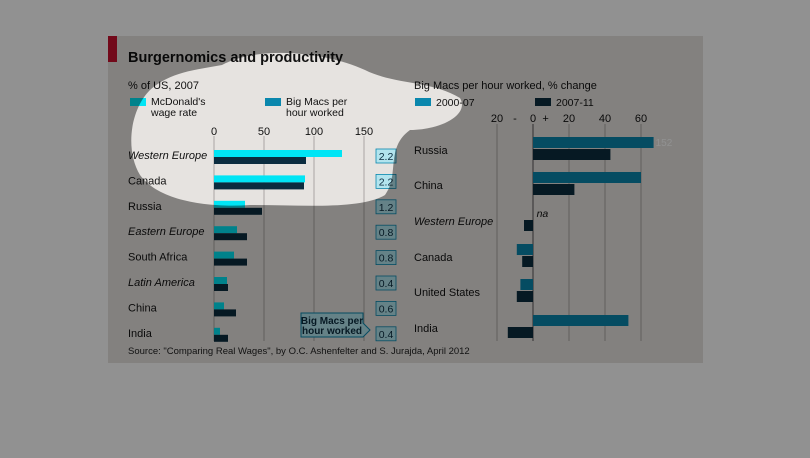 Image resolution: width=810 pixels, height=458 pixels. Describe the element at coordinates (575, 103) in the screenshot. I see `legend-label-2007-11: 2007-11` at that location.